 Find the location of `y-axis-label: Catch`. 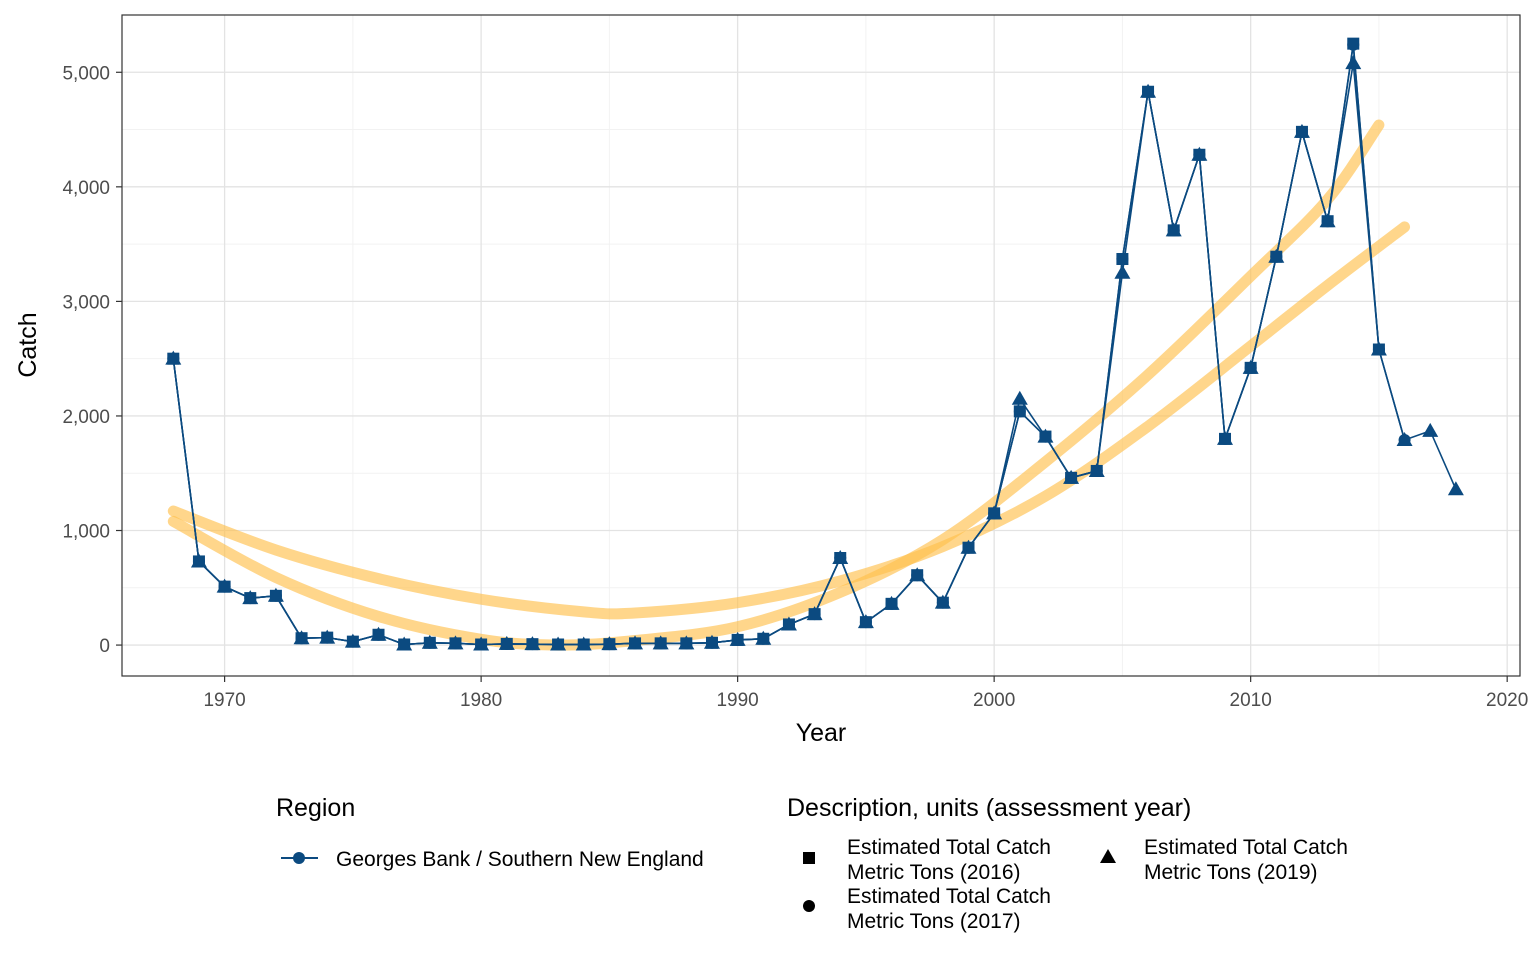

y-axis-label: Catch is located at coordinates (28, 344).